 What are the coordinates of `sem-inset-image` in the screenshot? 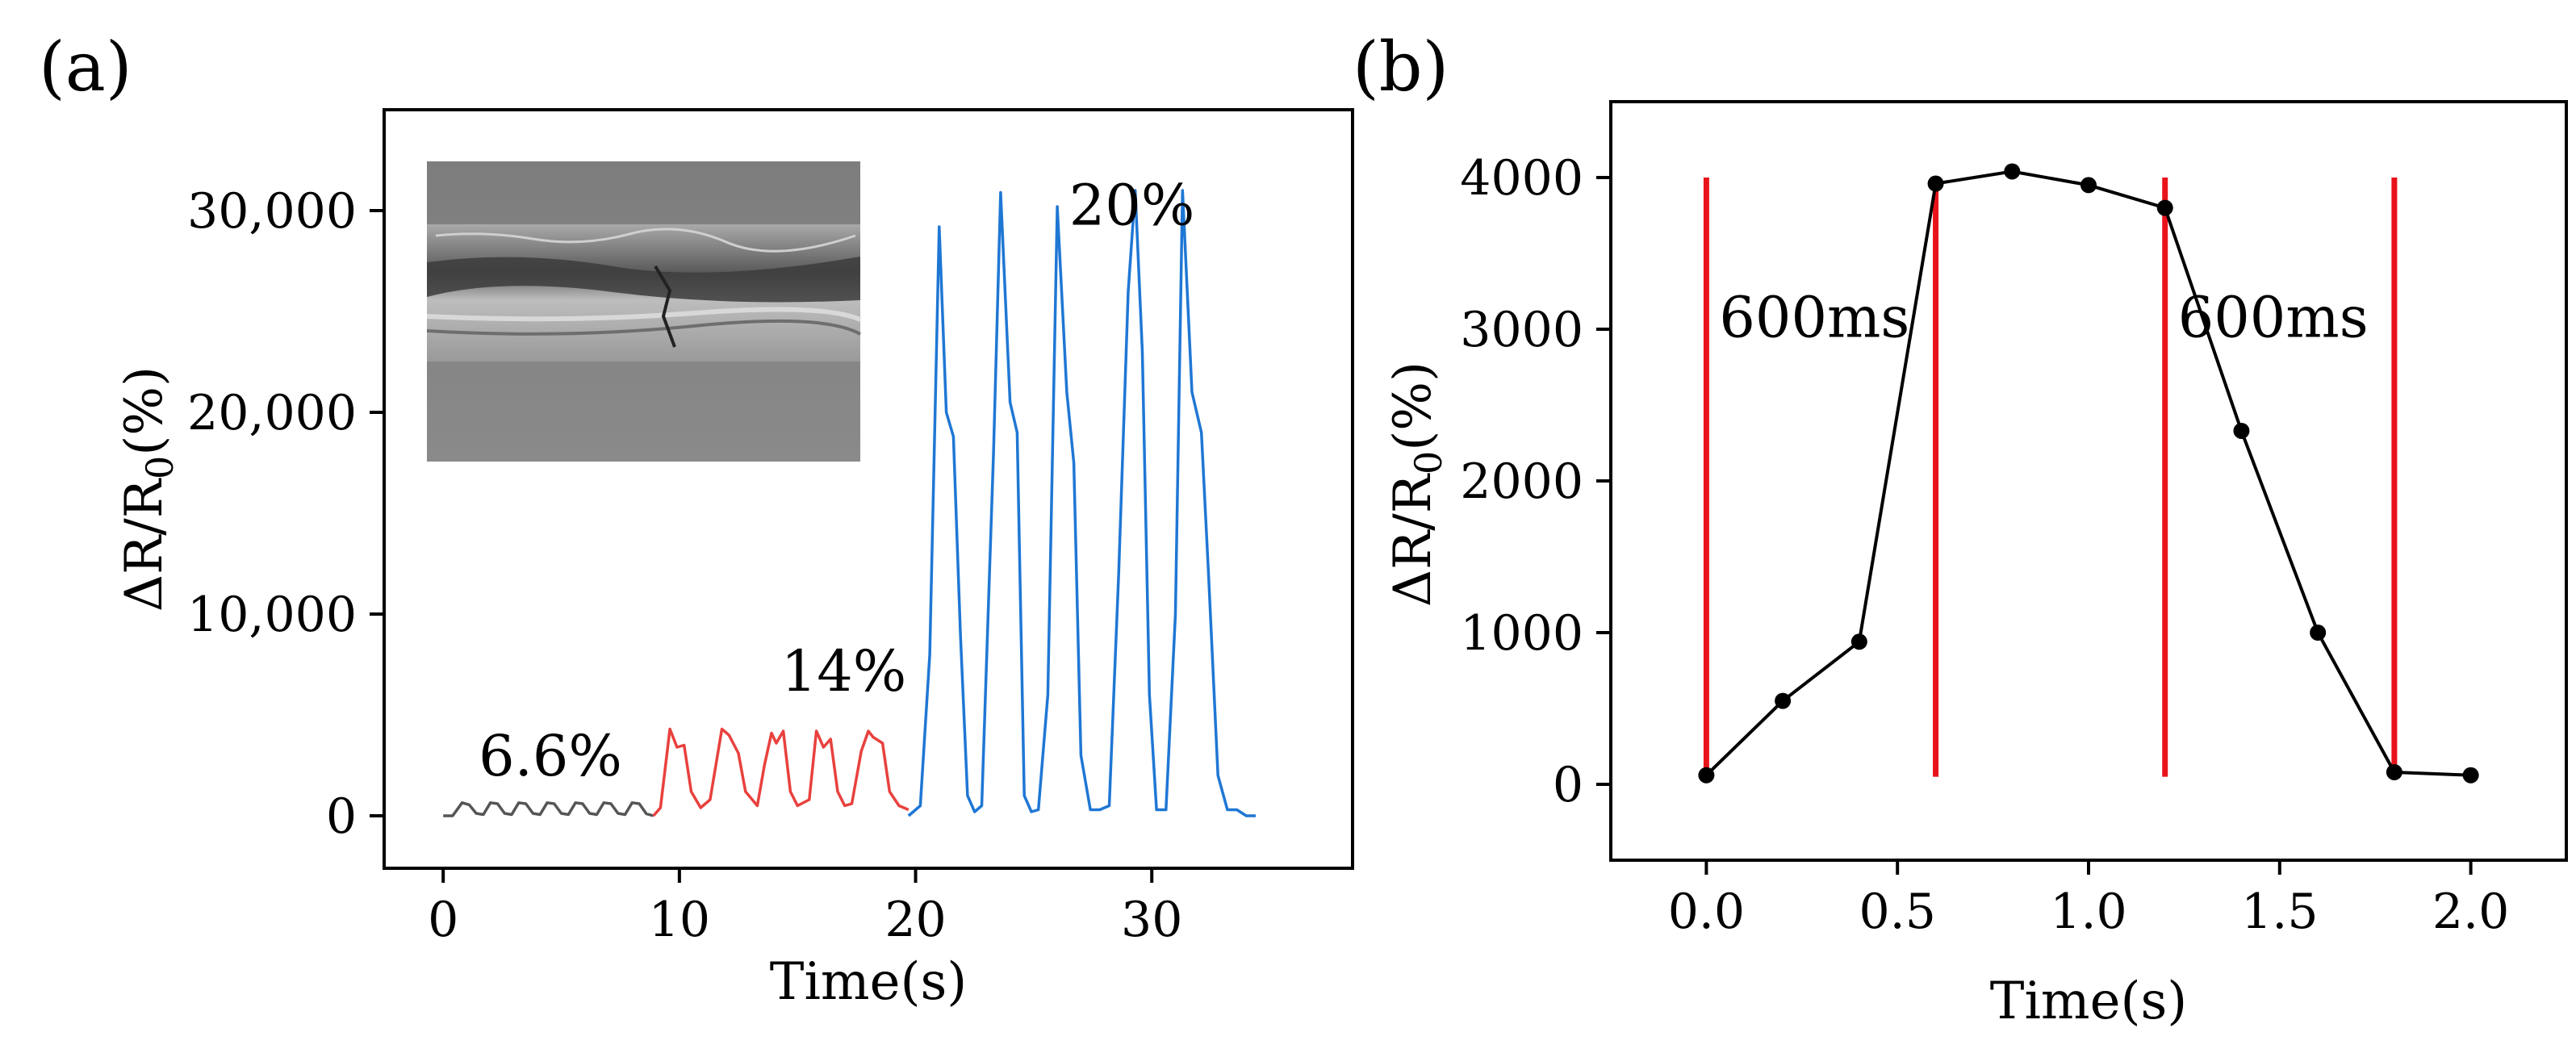 It's located at (644, 311).